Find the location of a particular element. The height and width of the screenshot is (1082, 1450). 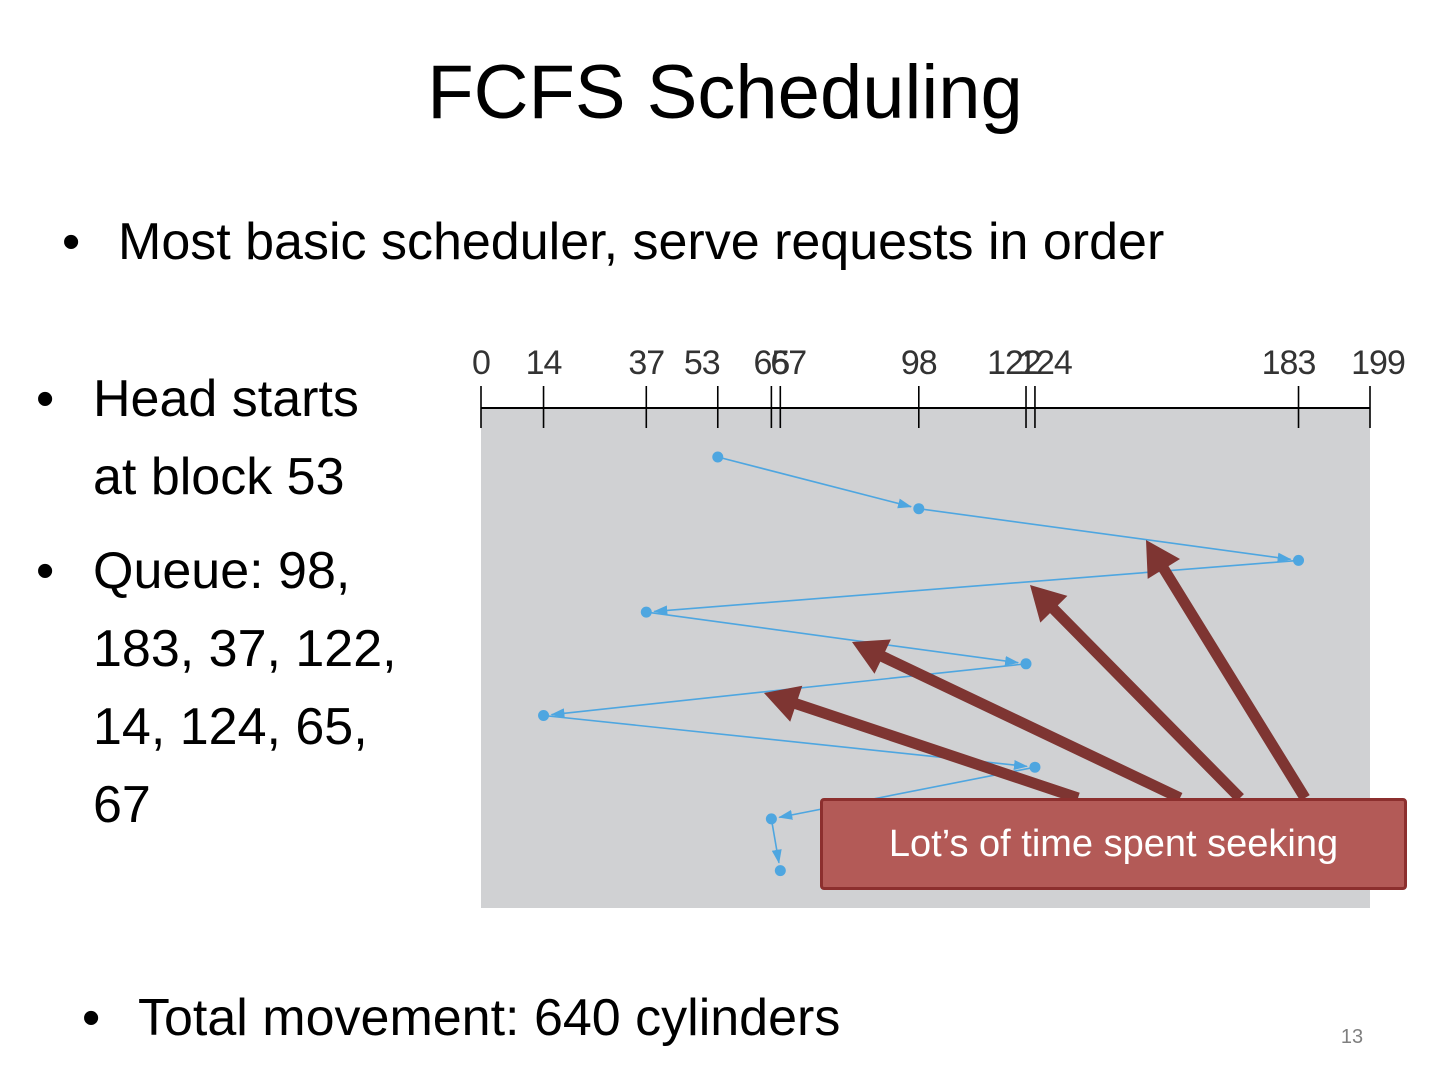

axis-tick-label: 122 is located at coordinates (1014, 363).